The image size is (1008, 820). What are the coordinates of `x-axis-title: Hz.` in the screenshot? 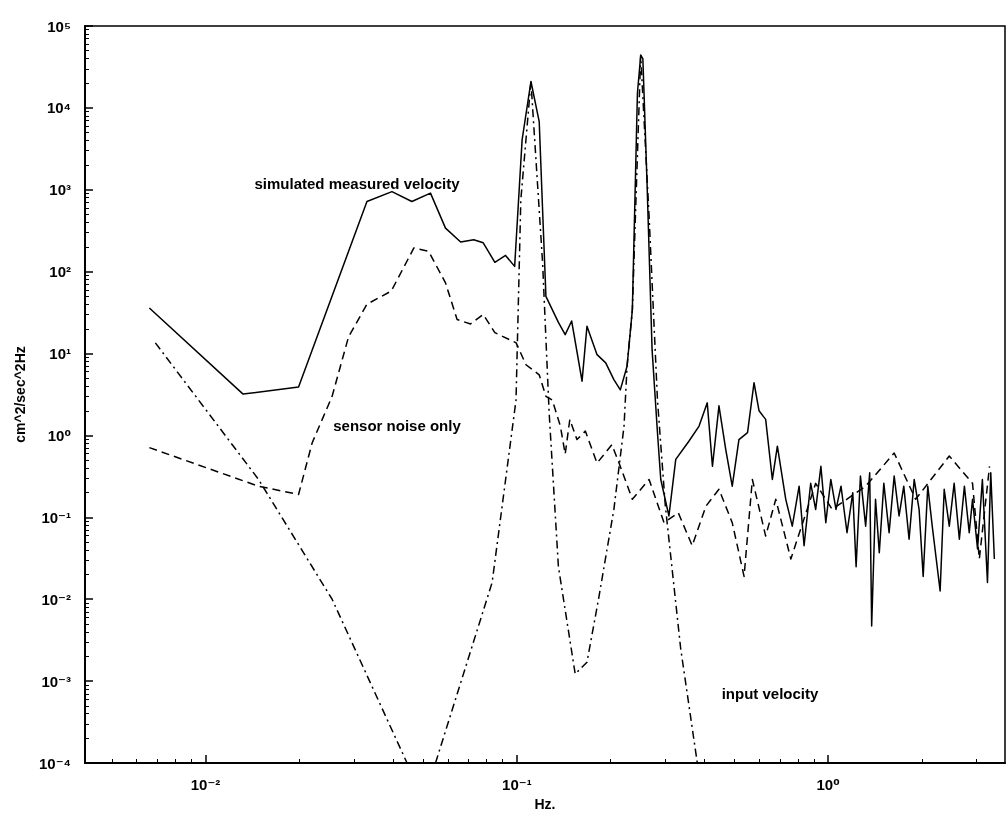 It's located at (545, 803).